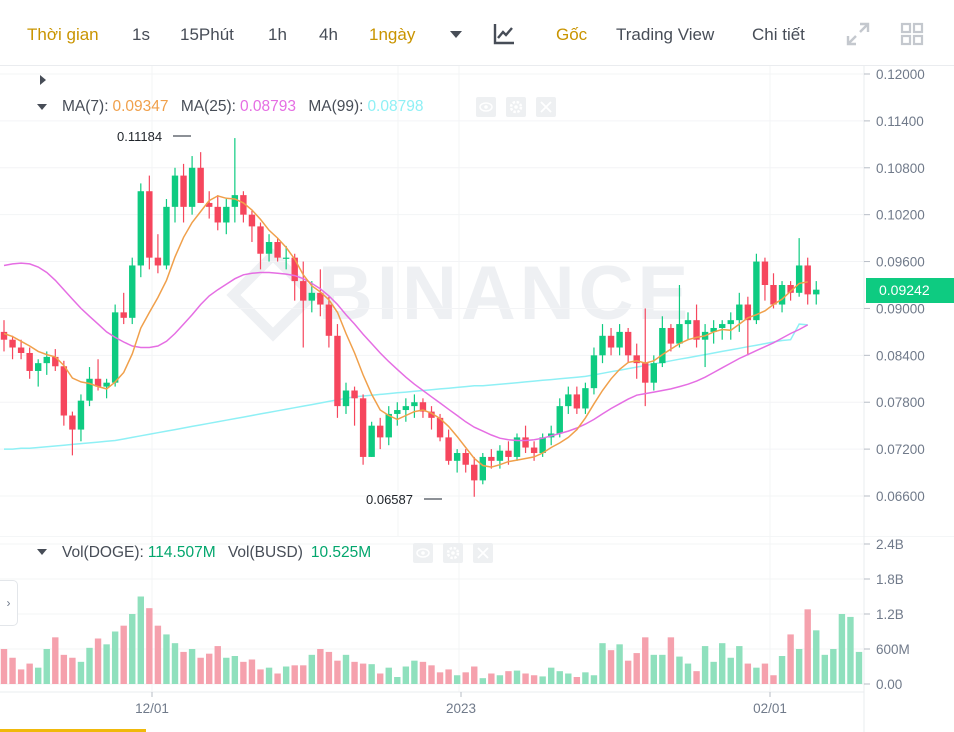 The image size is (954, 732). Describe the element at coordinates (42, 107) in the screenshot. I see `collapse-arrow-icon` at that location.